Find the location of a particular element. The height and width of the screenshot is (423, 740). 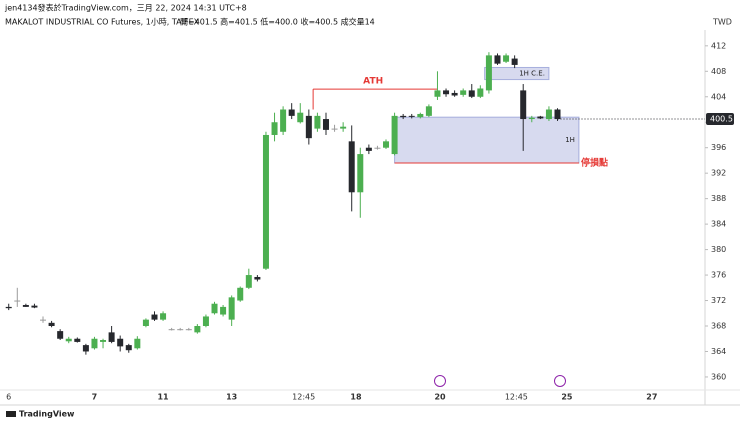

last-price-box is located at coordinates (720, 119).